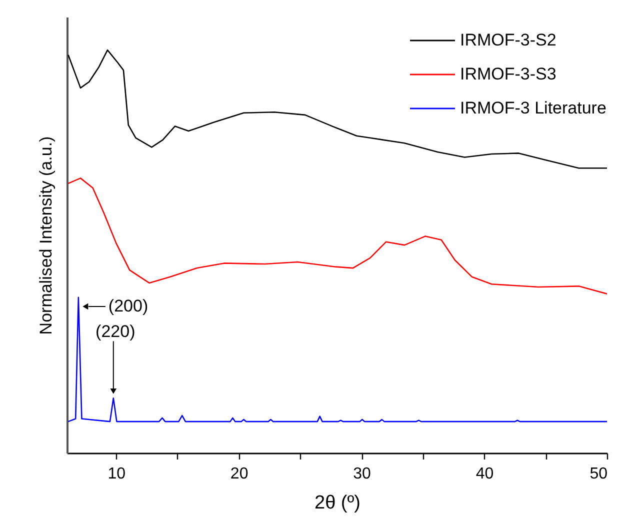 The height and width of the screenshot is (528, 621). What do you see at coordinates (116, 332) in the screenshot?
I see `annotation: (220)` at bounding box center [116, 332].